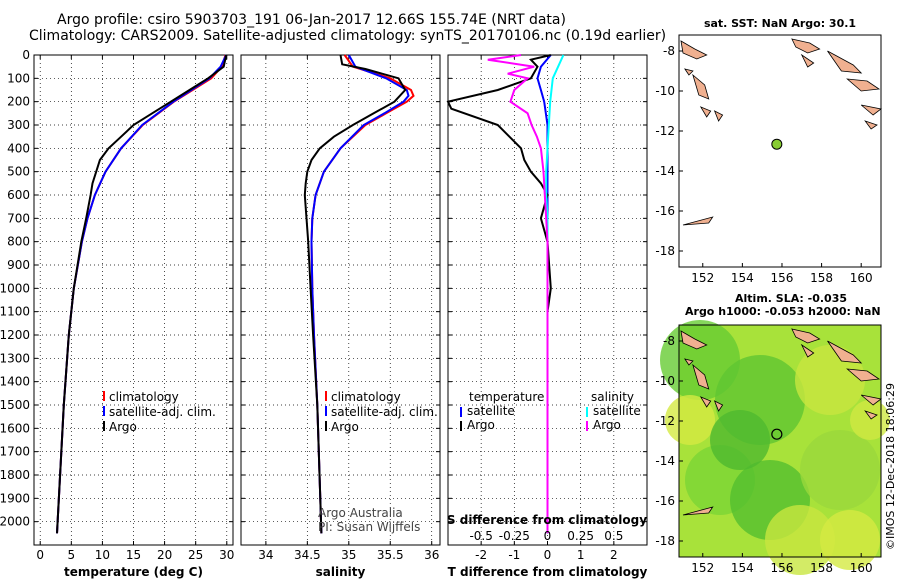 The image size is (900, 580). Describe the element at coordinates (390, 555) in the screenshot. I see `x-tick-label: 35.5` at that location.